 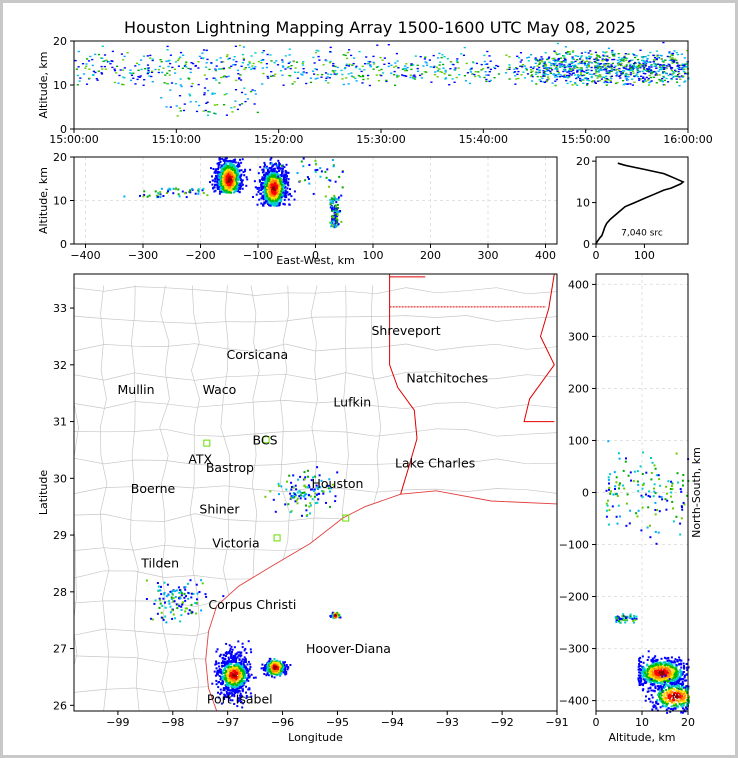 What do you see at coordinates (539, 348) in the screenshot?
I see `state-boundary` at bounding box center [539, 348].